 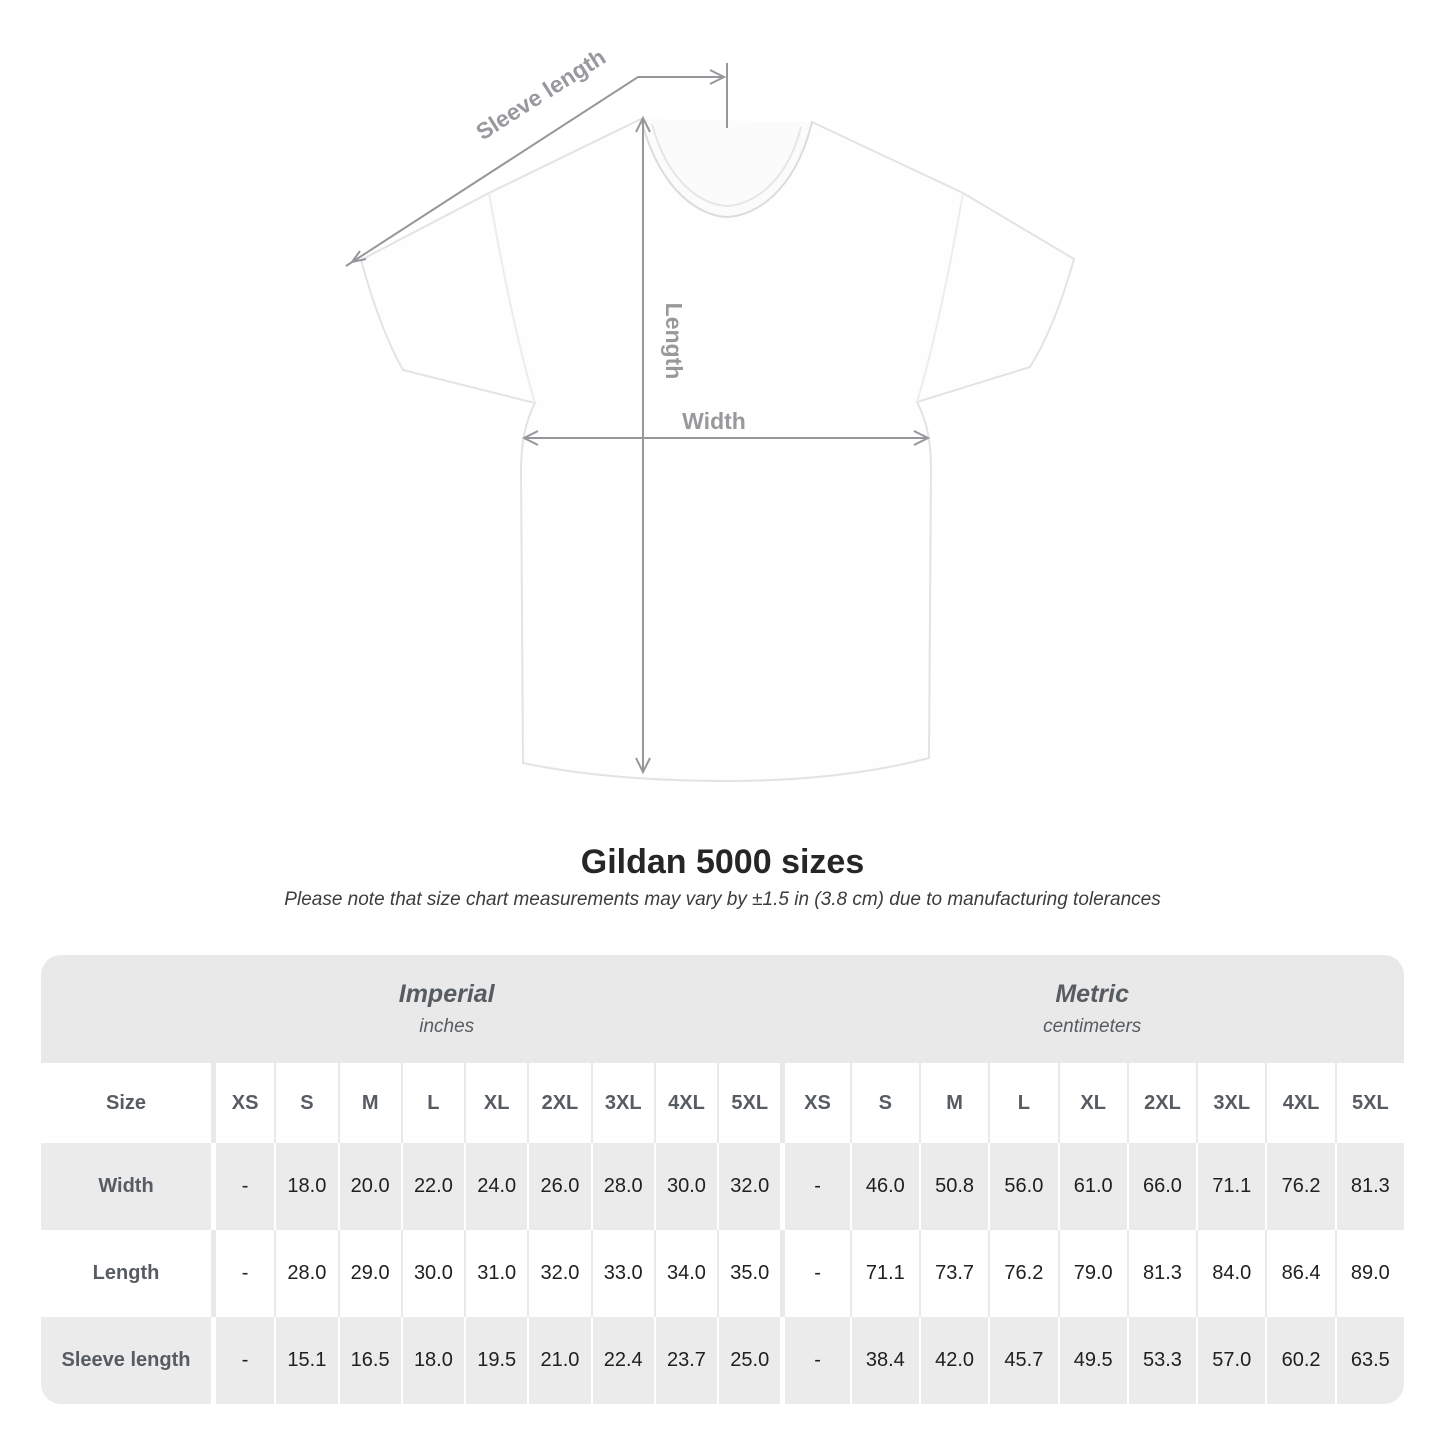 I want to click on size-value-cell: 73.7, so click(x=953, y=1273).